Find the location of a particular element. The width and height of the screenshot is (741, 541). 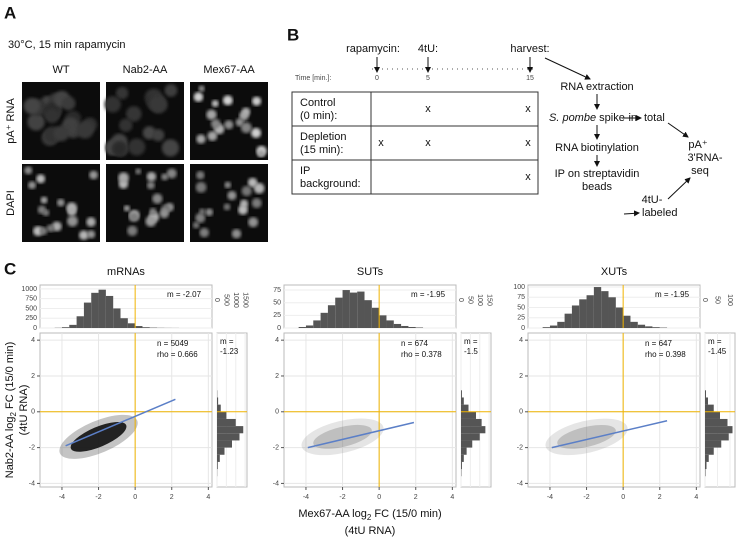

time-tick: 15 is located at coordinates (530, 78).